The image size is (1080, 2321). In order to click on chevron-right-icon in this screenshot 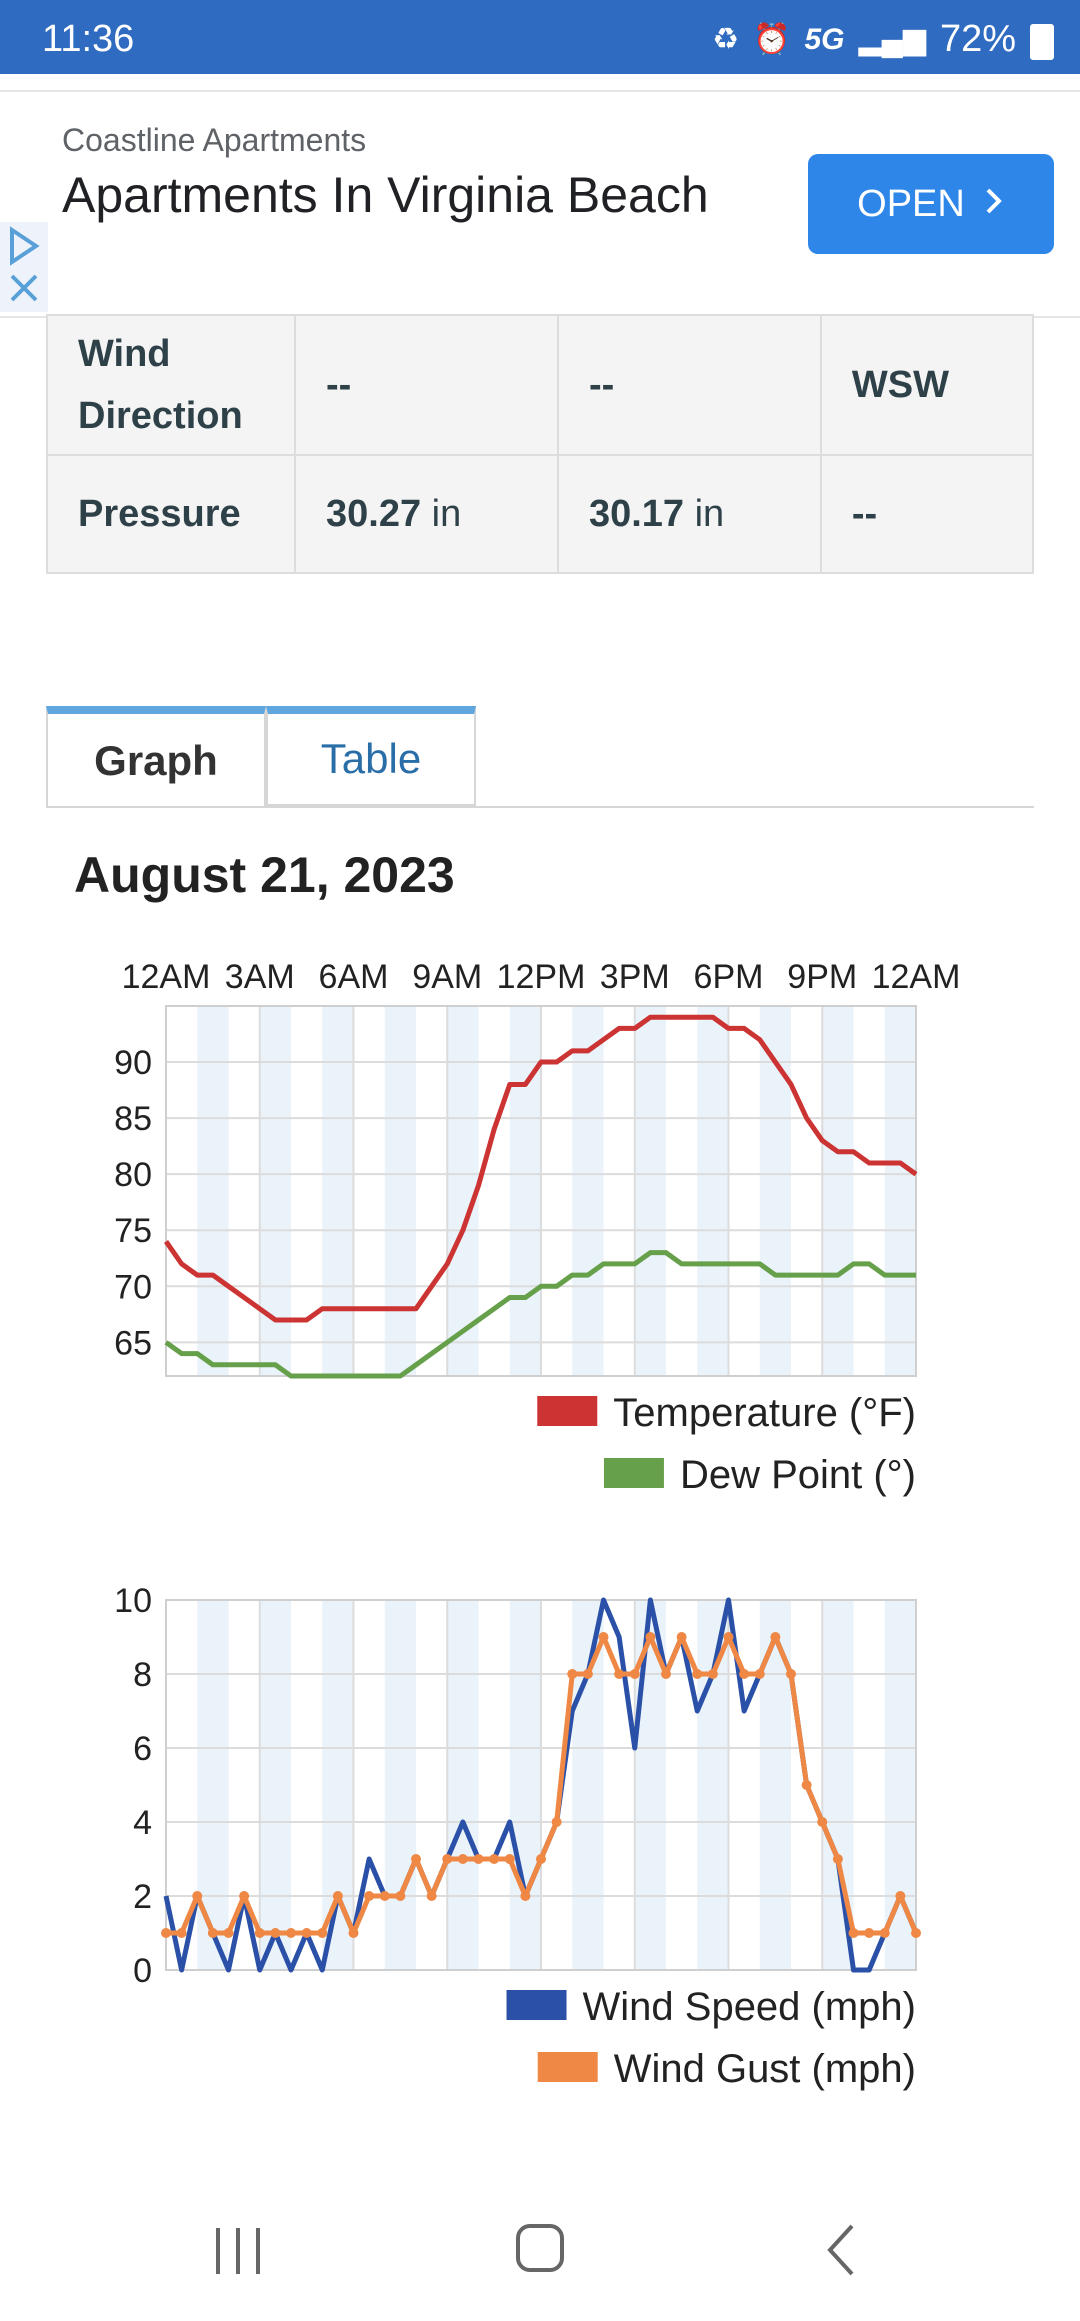, I will do `click(994, 204)`.